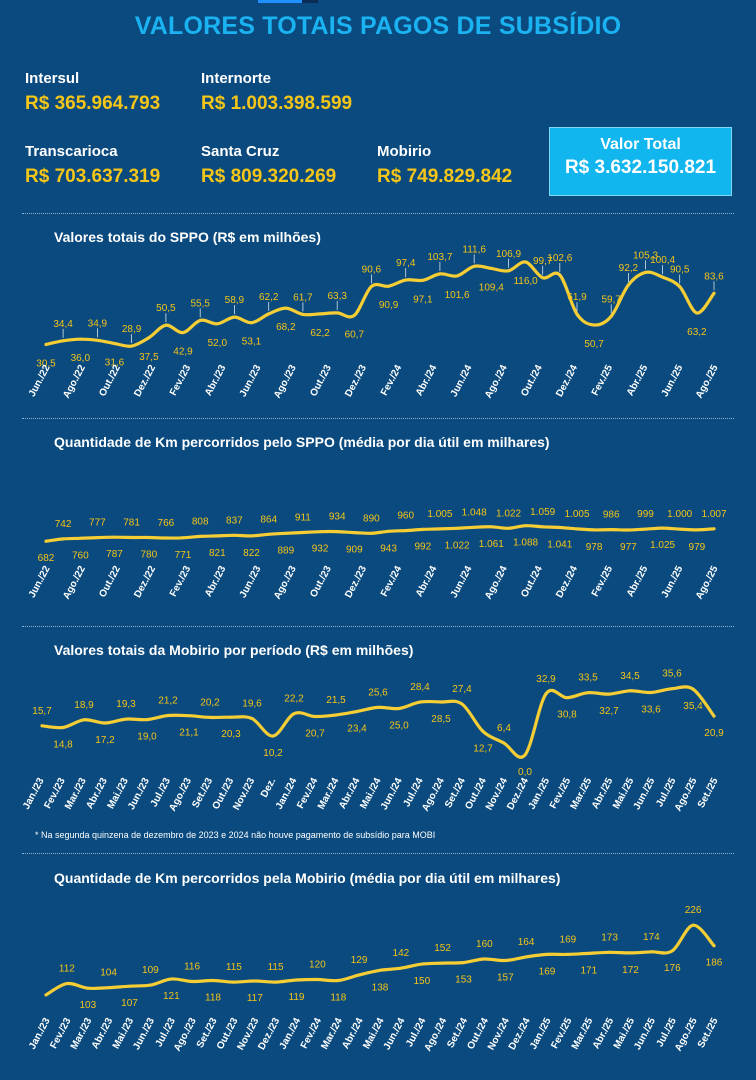  Describe the element at coordinates (651, 937) in the screenshot. I see `data-label: 174` at that location.